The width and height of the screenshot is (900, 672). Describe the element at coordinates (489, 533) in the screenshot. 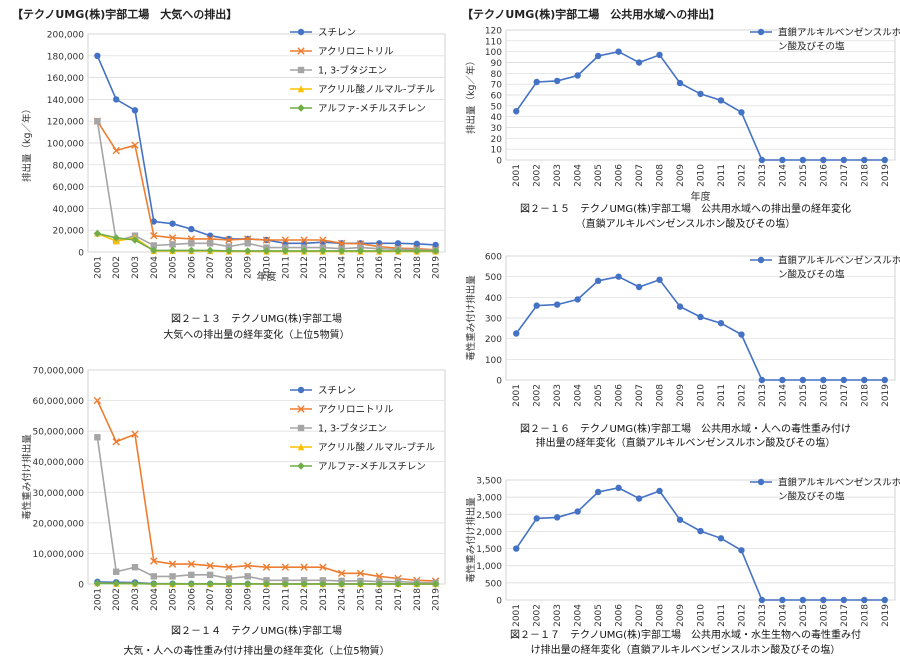

I see `y-tick-label: 2,000` at that location.